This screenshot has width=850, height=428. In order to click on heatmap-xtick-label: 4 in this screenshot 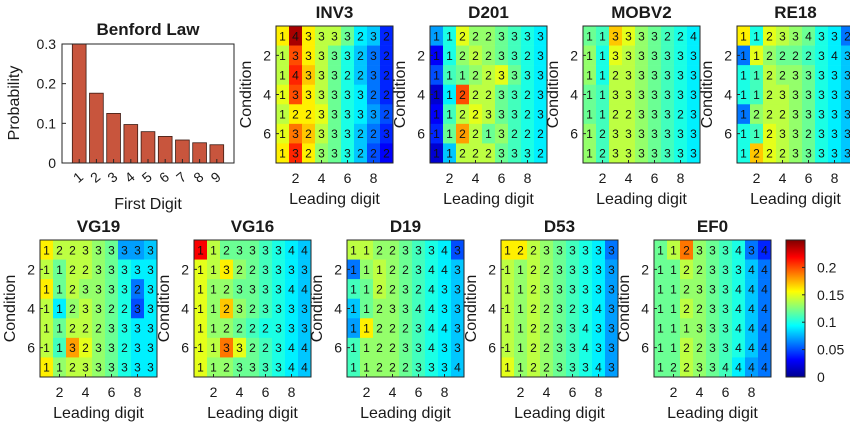, I will do `click(547, 392)`.